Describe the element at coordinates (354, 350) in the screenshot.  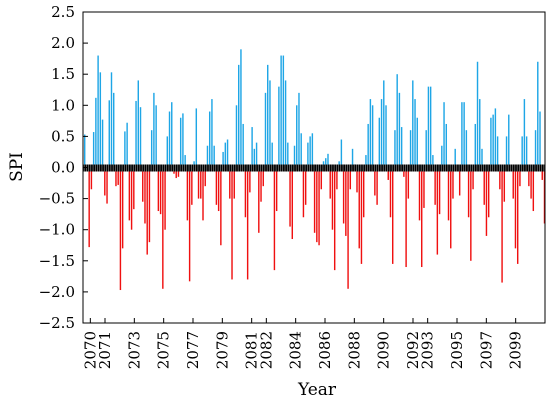
I see `x-tick-label: 2088` at that location.